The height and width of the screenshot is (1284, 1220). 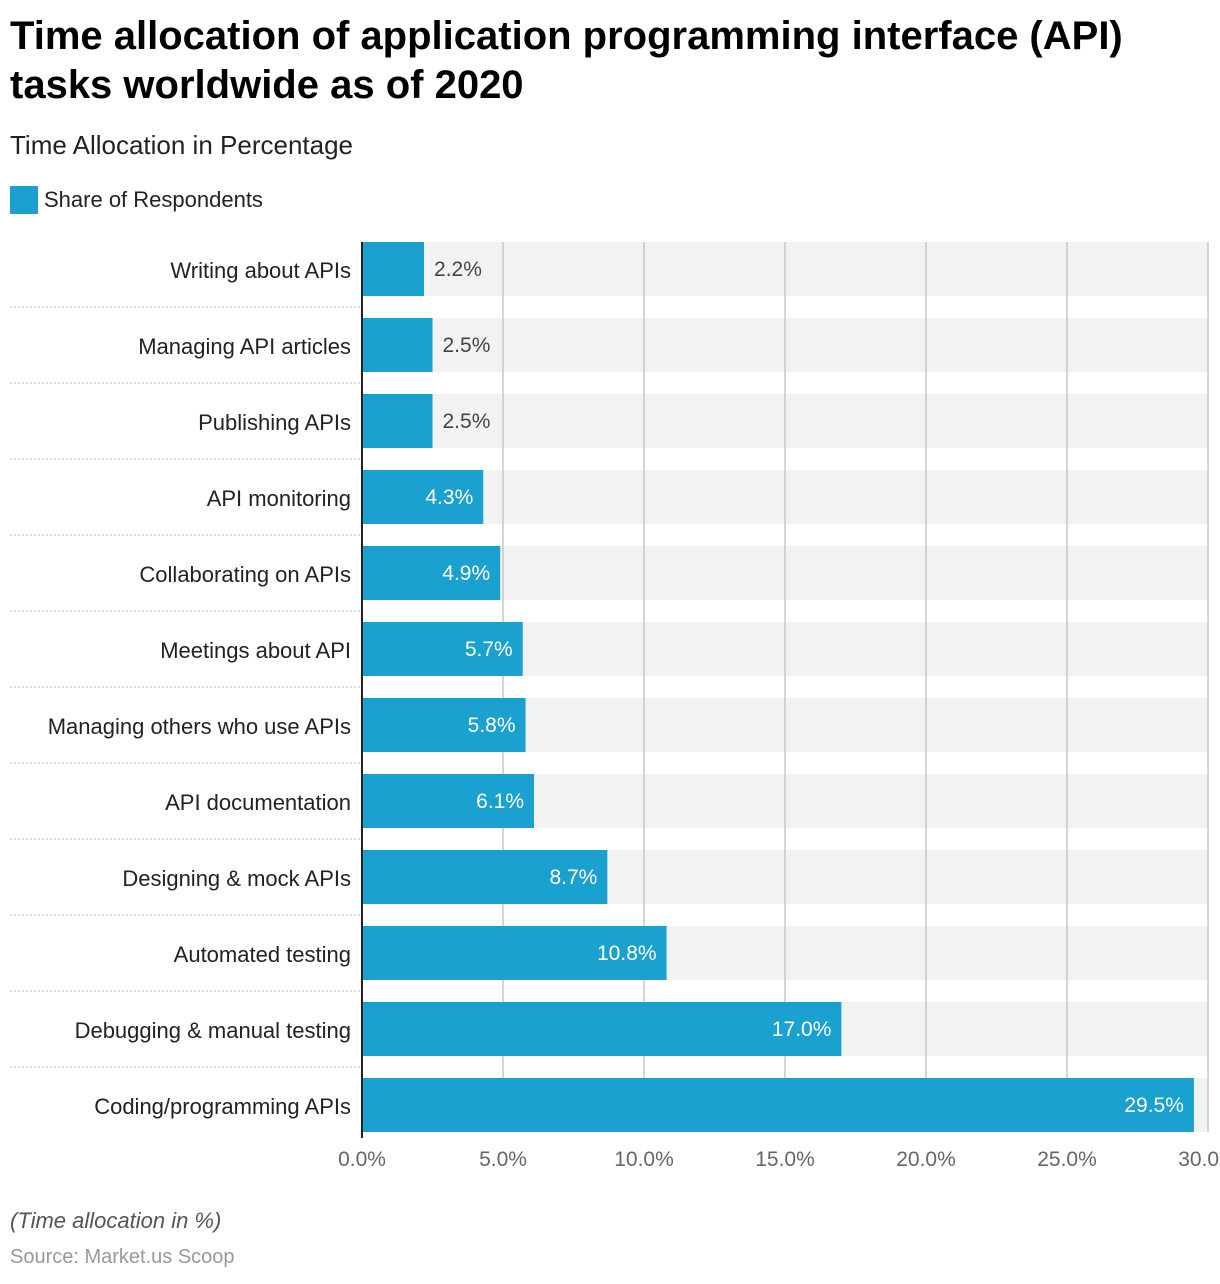 What do you see at coordinates (24, 200) in the screenshot?
I see `legend-swatch` at bounding box center [24, 200].